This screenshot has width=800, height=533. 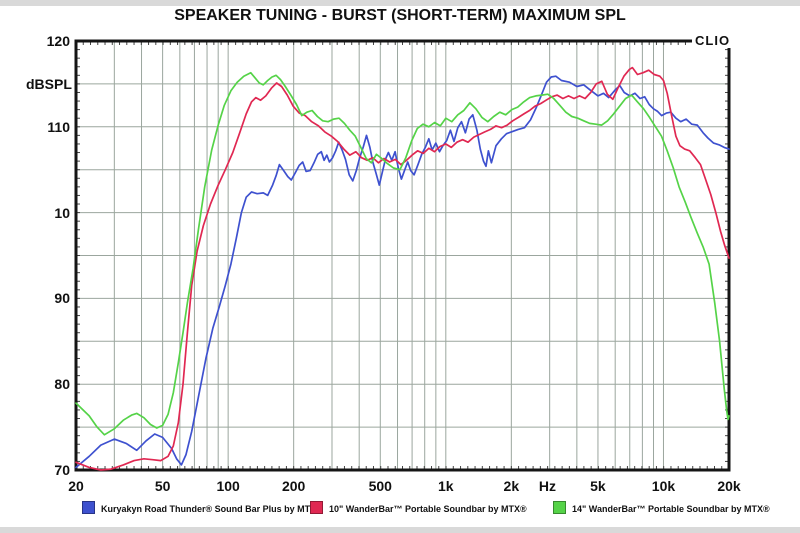 What do you see at coordinates (713, 40) in the screenshot?
I see `clio-watermark: CLIO` at bounding box center [713, 40].